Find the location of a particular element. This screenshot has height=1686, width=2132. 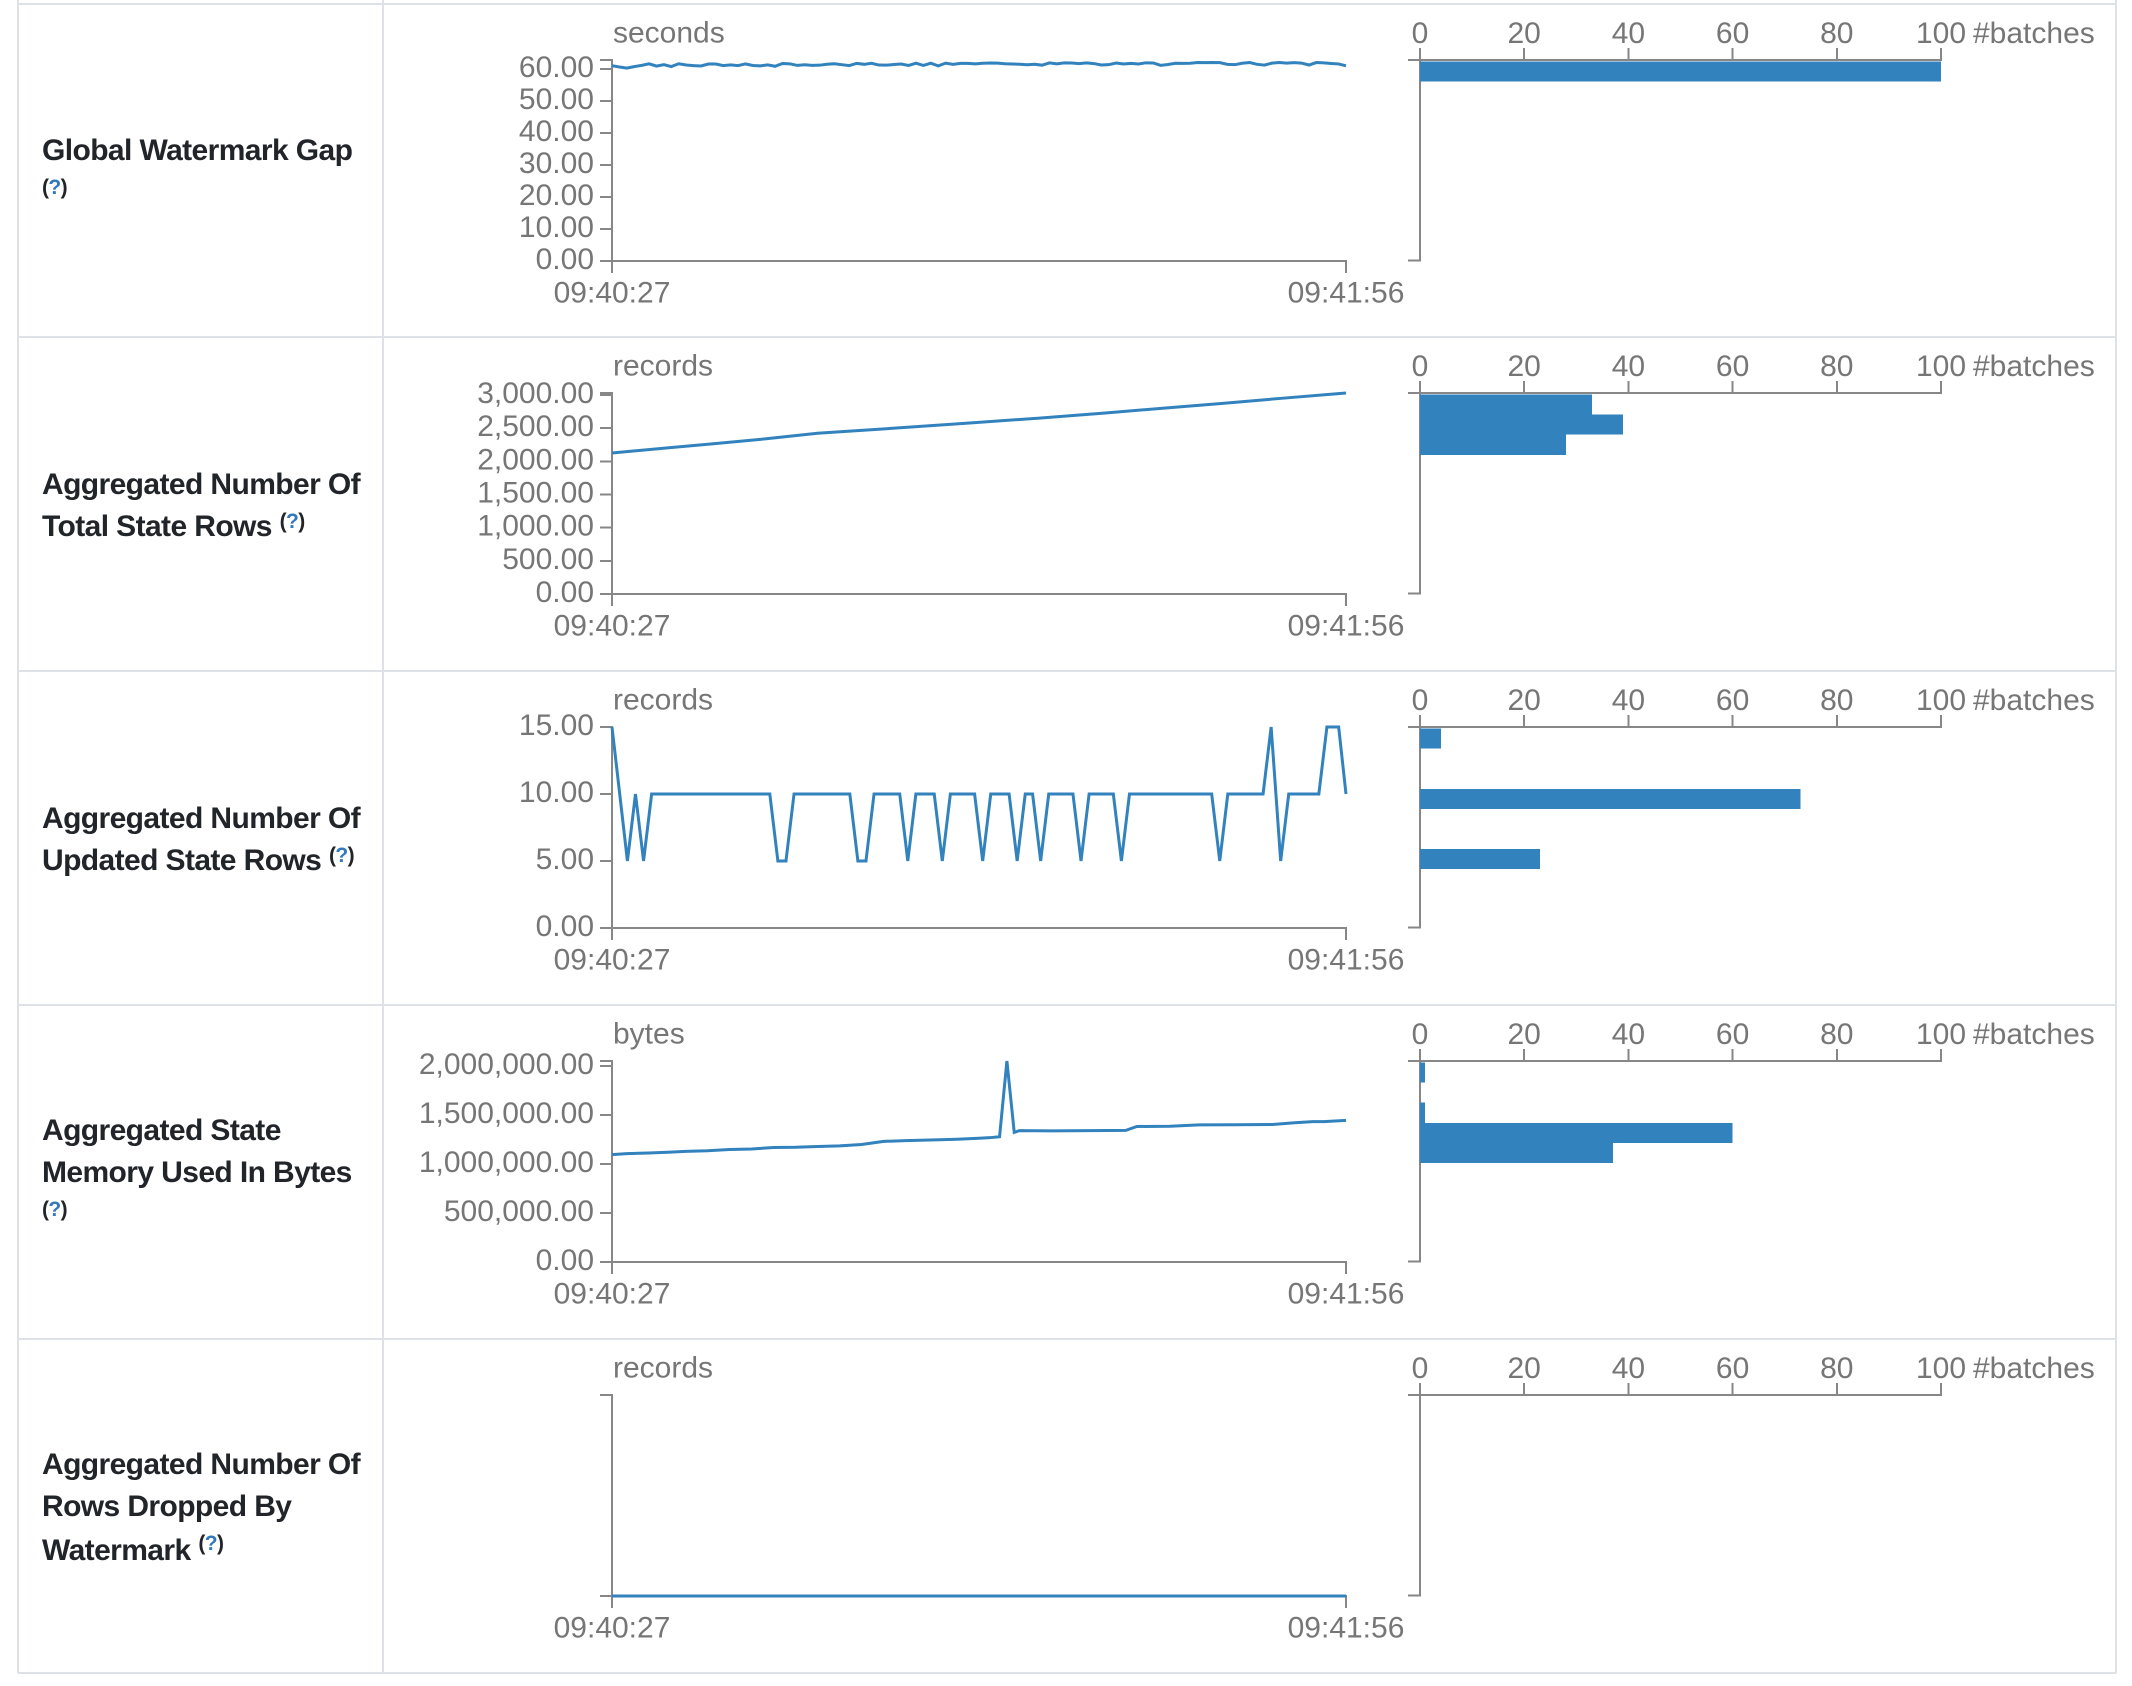

svg-text: 1,000.00 is located at coordinates (535, 526).